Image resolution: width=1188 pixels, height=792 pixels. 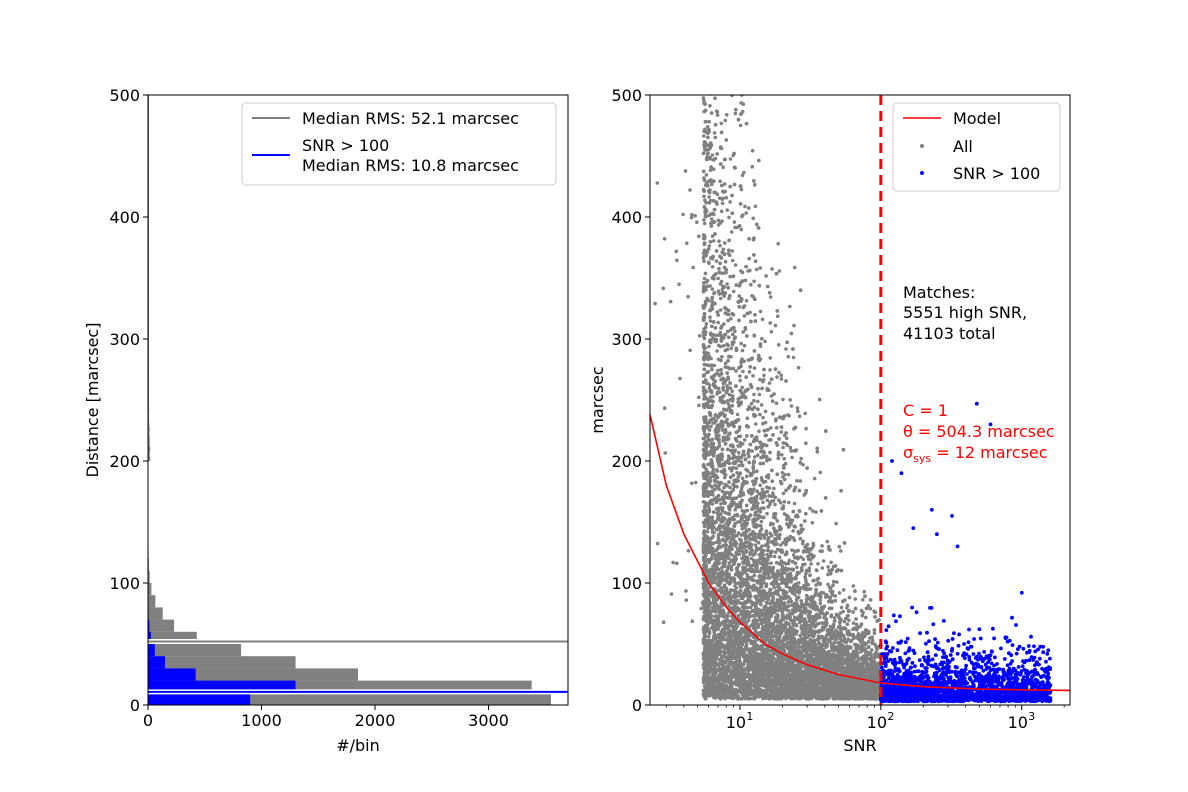 What do you see at coordinates (326, 717) in the screenshot?
I see `histogram-x-ticks: 0 1000 2000 3000` at bounding box center [326, 717].